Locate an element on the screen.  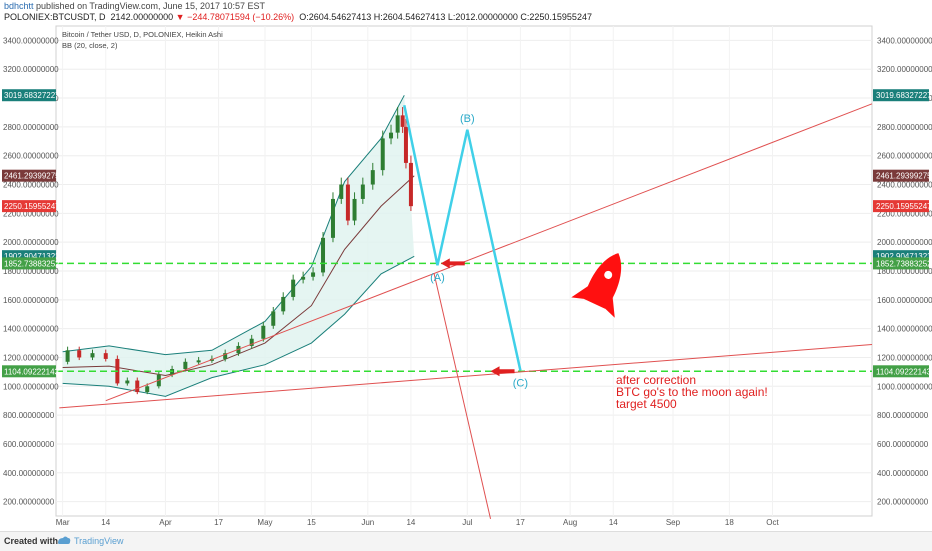
y-tick-label-left: 1800.00000000 is located at coordinates (31, 271).